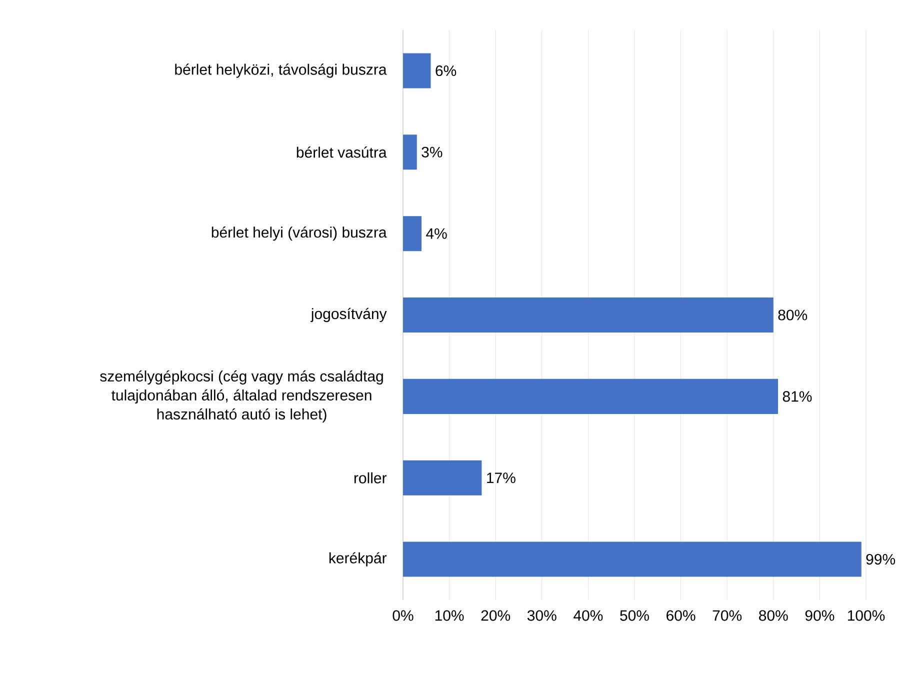 The image size is (904, 673). What do you see at coordinates (881, 559) in the screenshot?
I see `data-label: 99%` at bounding box center [881, 559].